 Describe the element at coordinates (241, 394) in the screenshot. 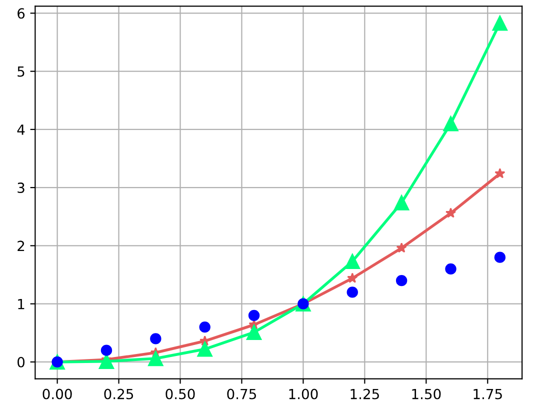

I see `x-tick-label: 0.75` at that location.